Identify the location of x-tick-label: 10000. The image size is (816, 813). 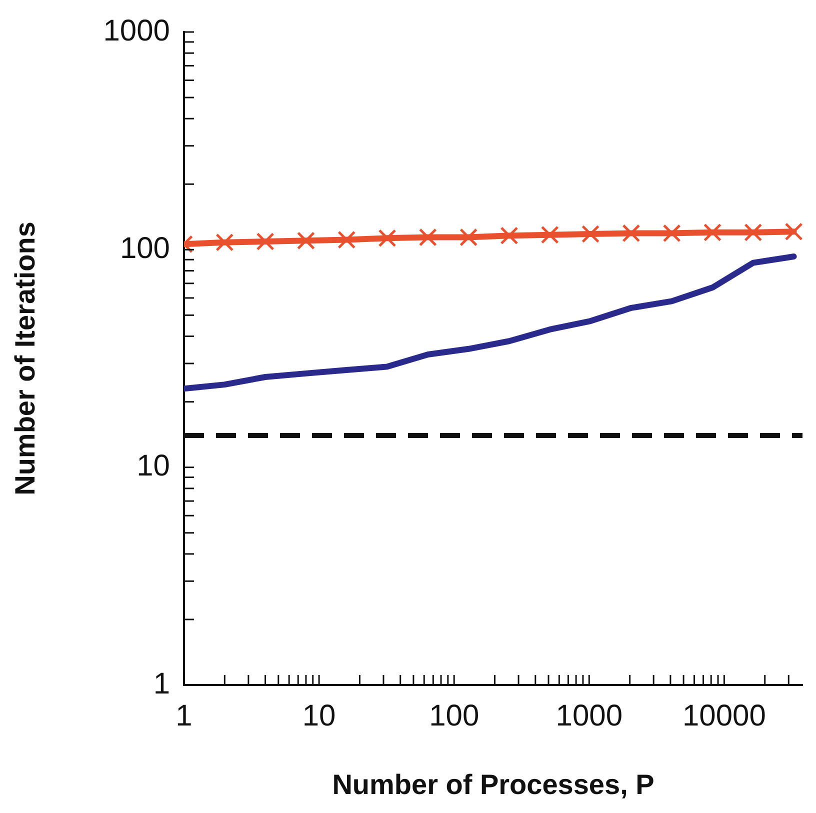
(724, 715).